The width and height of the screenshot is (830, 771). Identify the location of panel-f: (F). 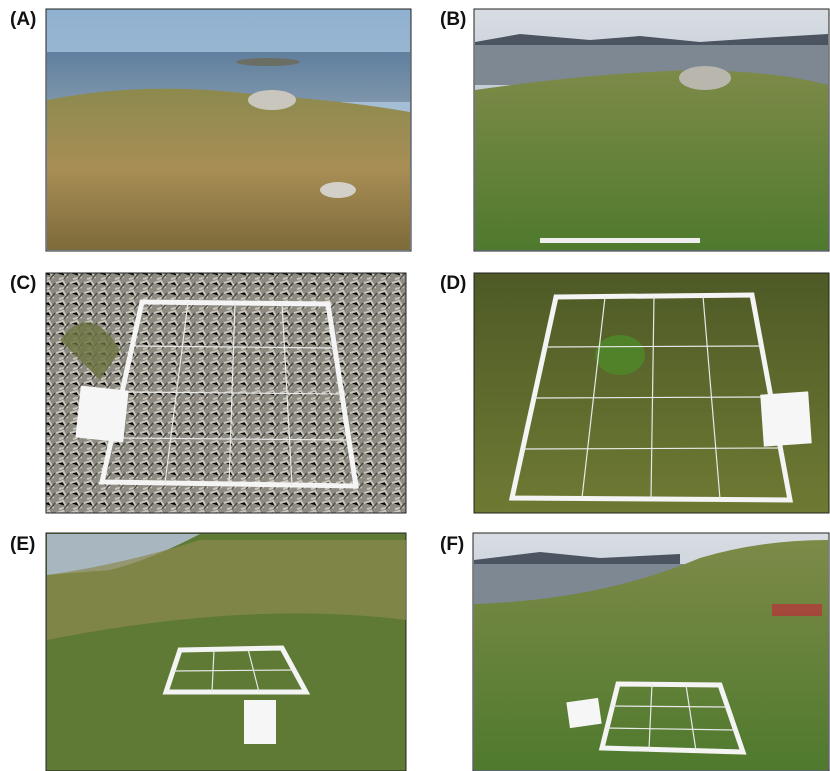
(635, 651).